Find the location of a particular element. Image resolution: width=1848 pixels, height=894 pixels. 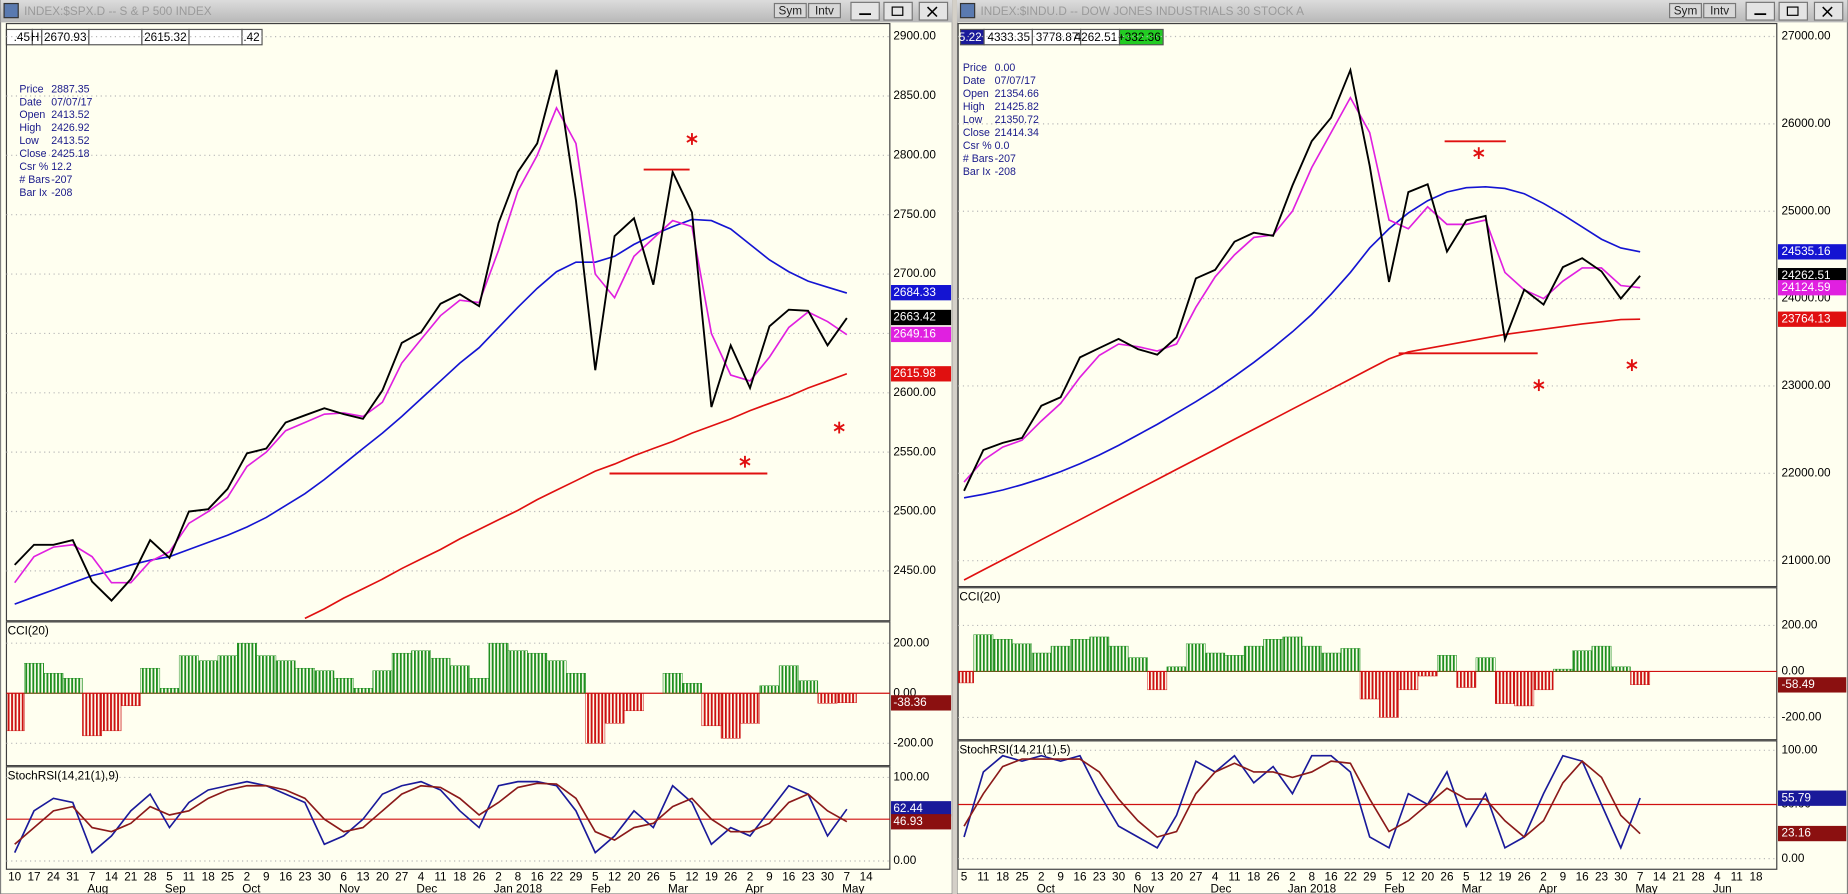

info-value: 2887.35 is located at coordinates (70, 89).